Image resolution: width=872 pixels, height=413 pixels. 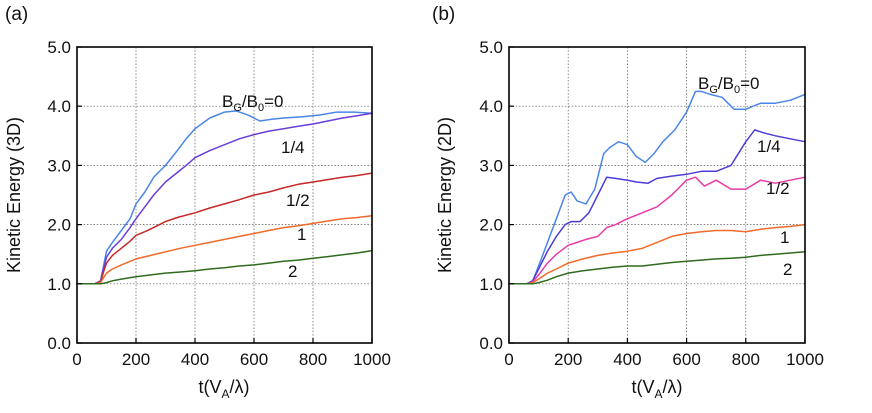 I want to click on x-tick-label-a-2: 400, so click(x=195, y=359).